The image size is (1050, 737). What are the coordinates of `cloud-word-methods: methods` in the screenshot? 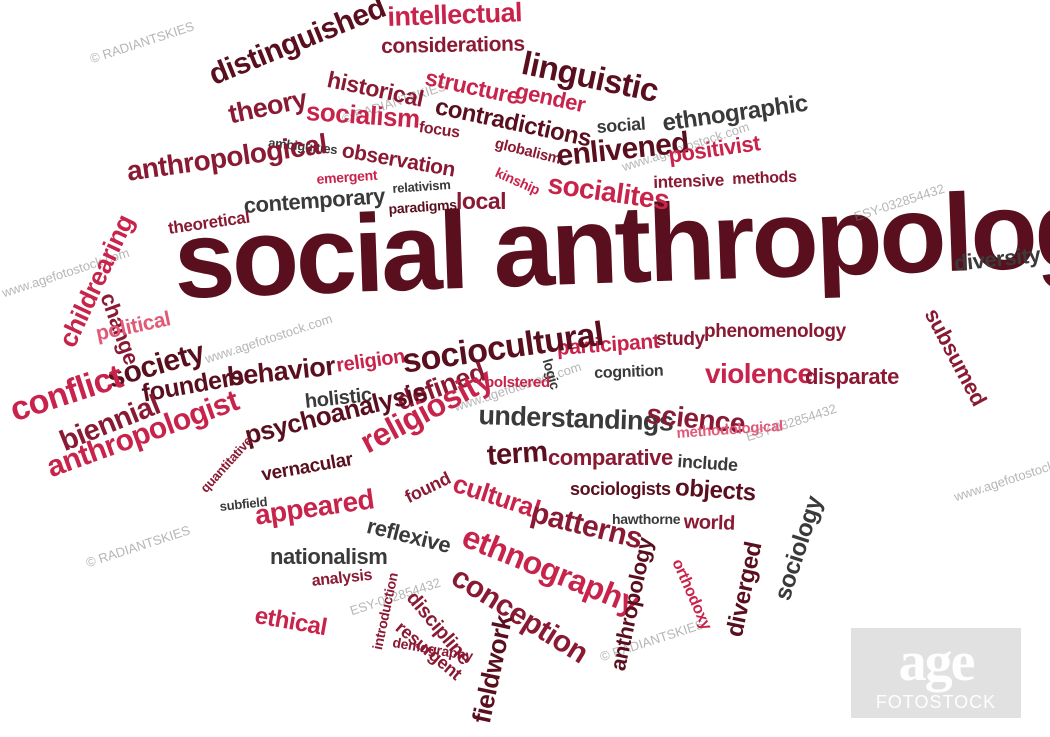 It's located at (764, 178).